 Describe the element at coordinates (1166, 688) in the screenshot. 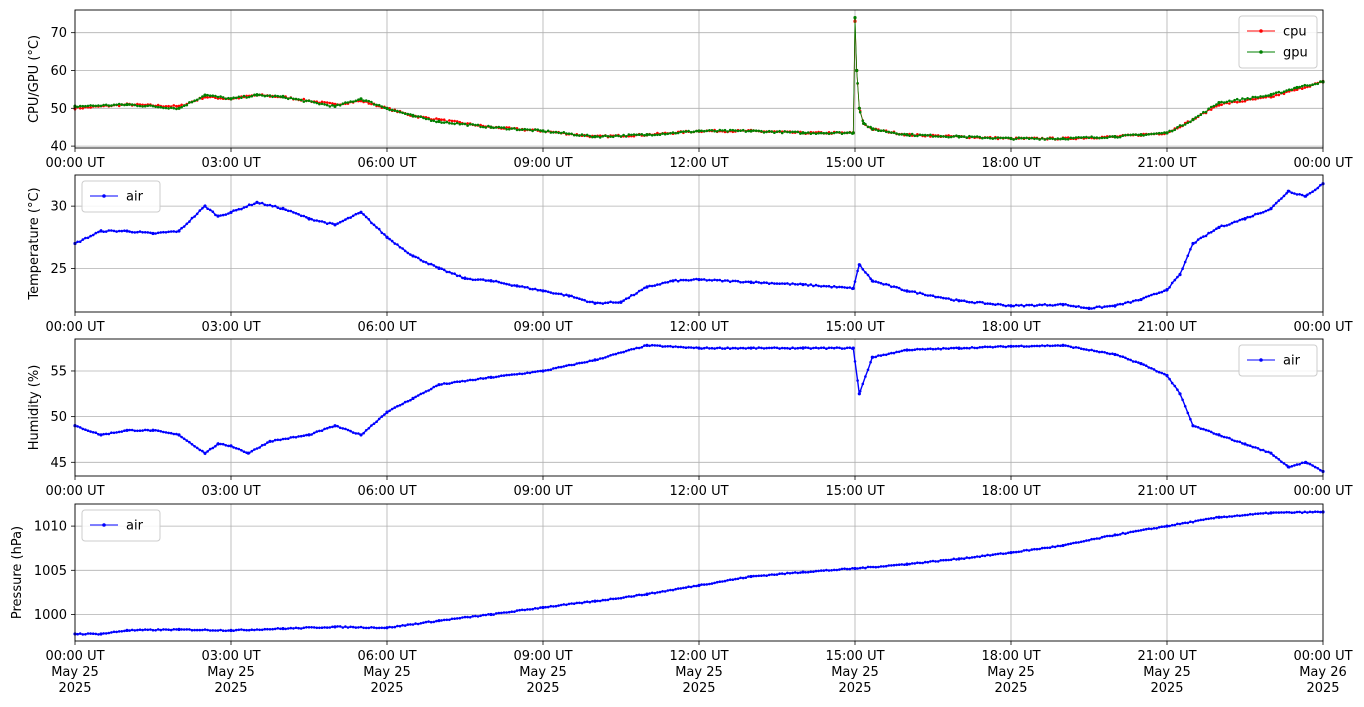

I see `x-tick-year: 2025` at that location.